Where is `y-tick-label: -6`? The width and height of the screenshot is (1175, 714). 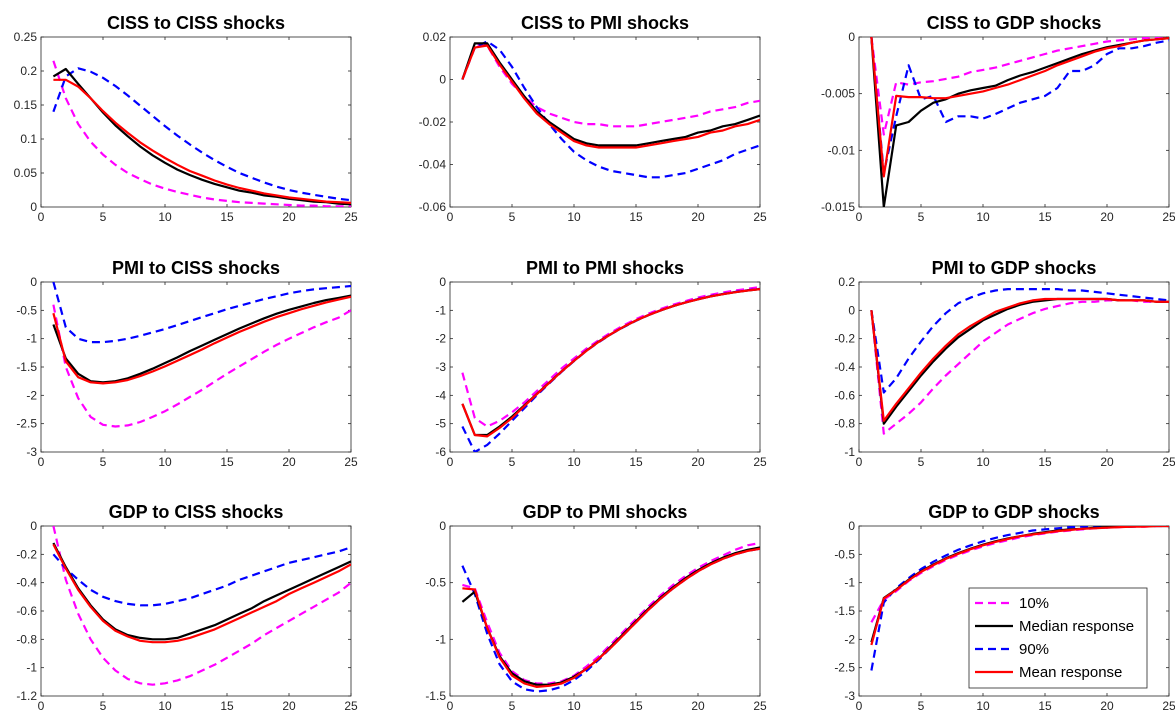 y-tick-label: -6 is located at coordinates (440, 452).